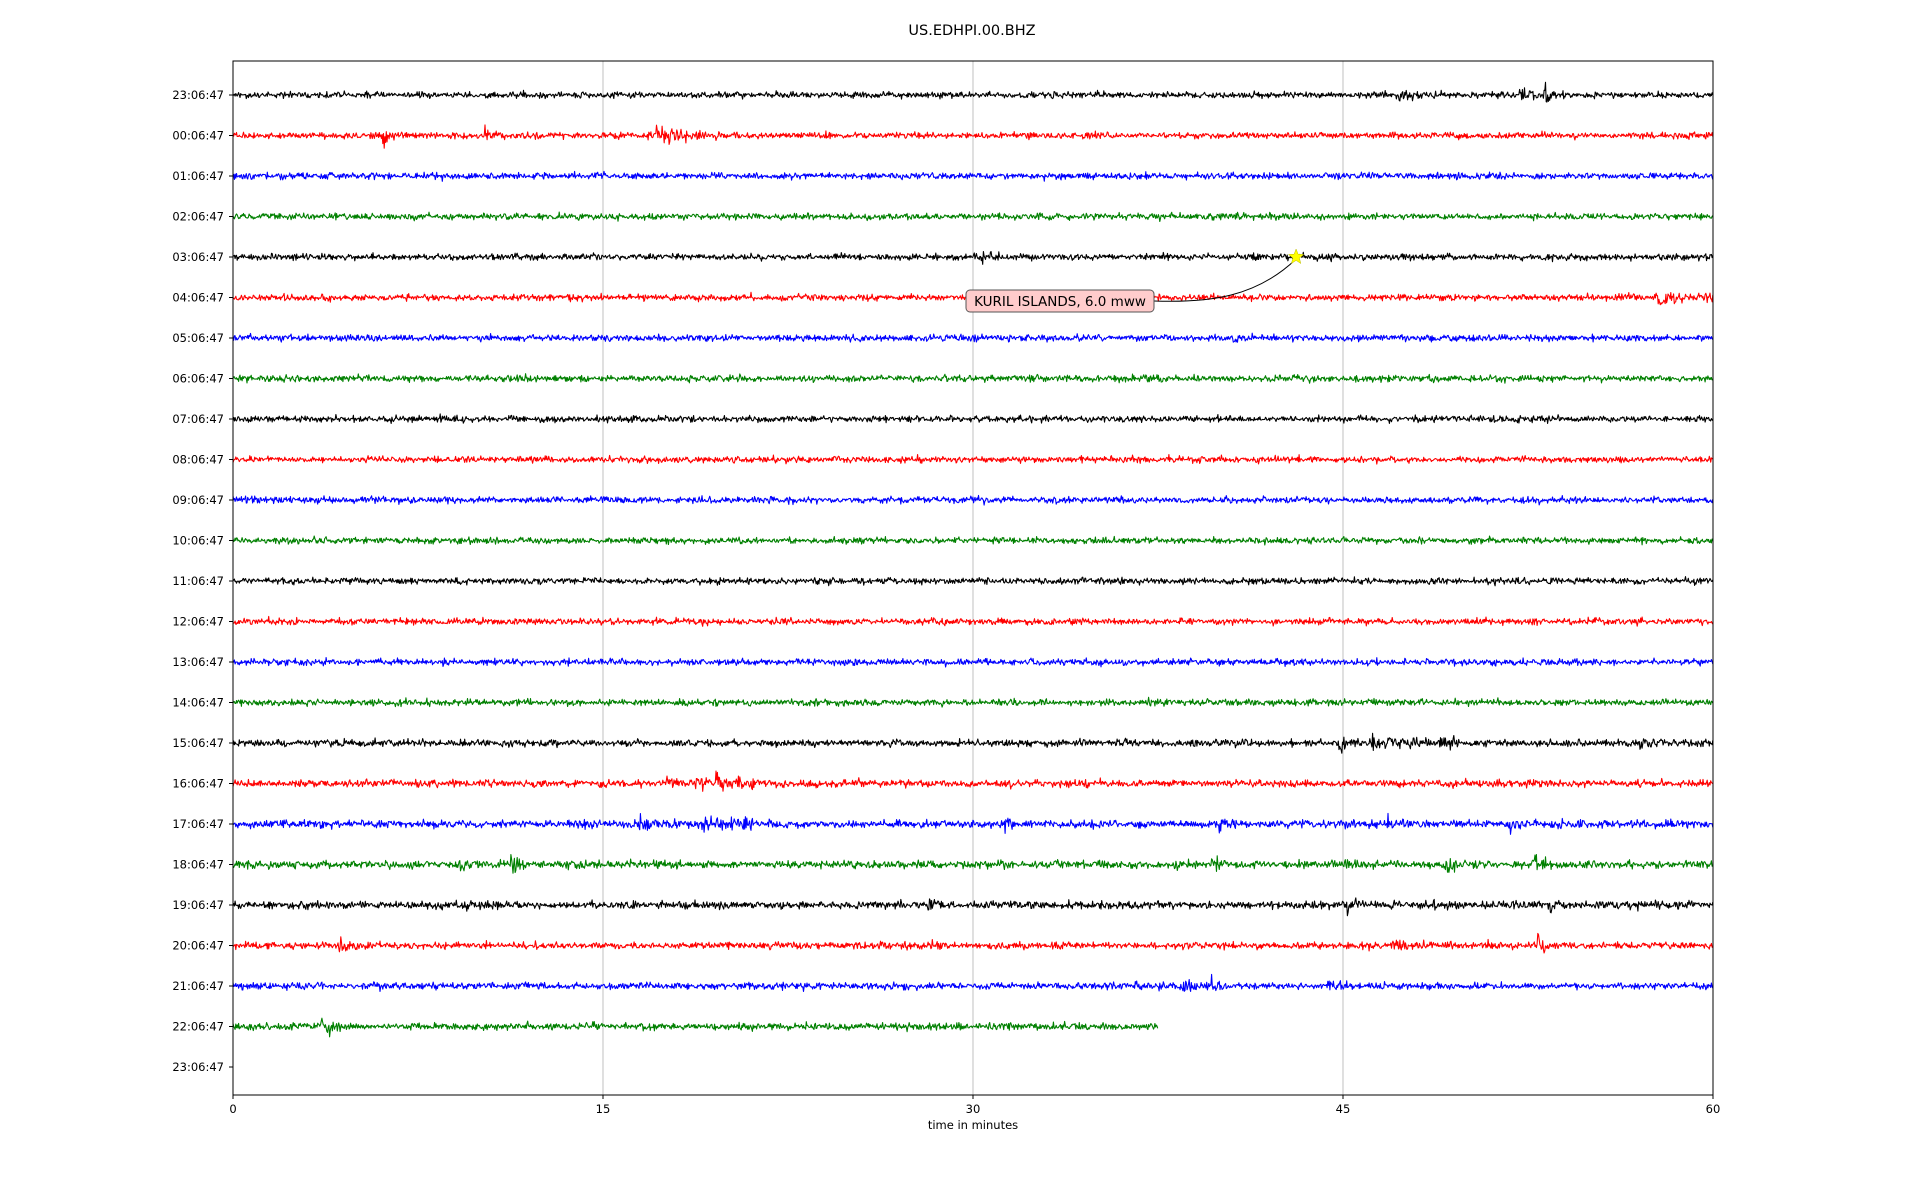 This screenshot has height=1204, width=1920. I want to click on y-tick-label: 13:06:47, so click(198, 662).